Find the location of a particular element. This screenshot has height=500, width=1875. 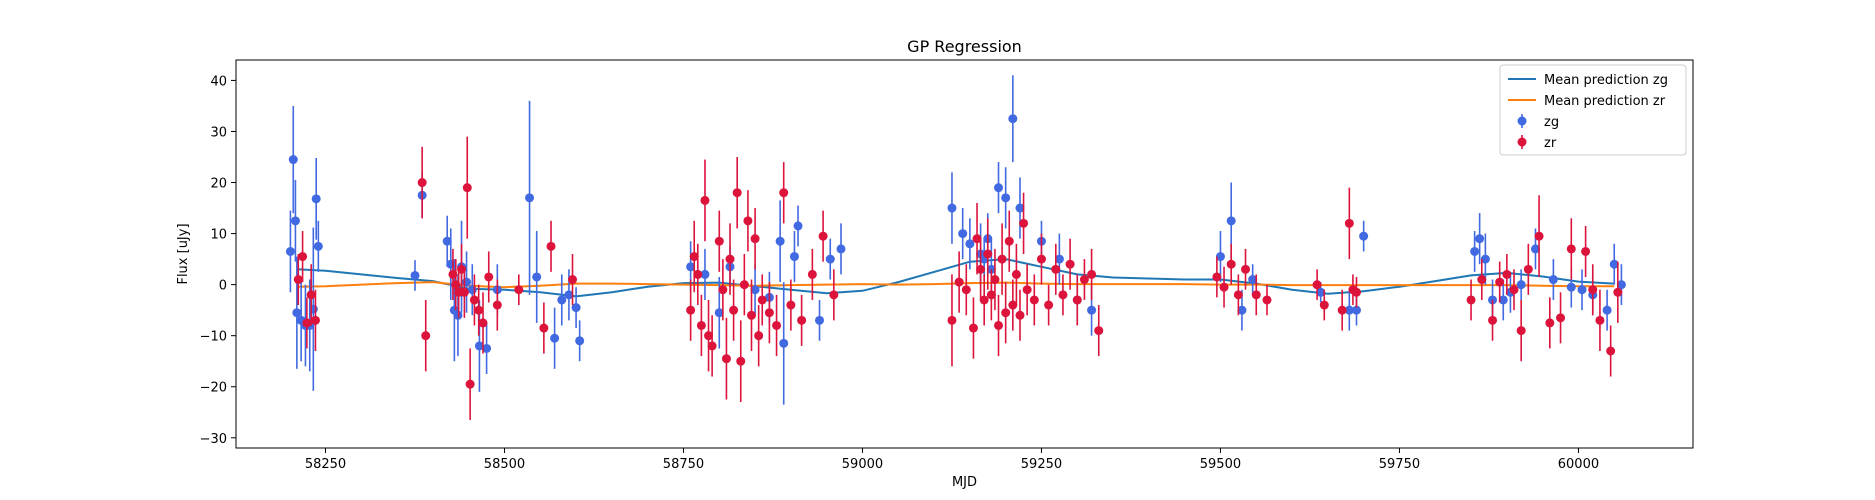

legend-swatch-zg is located at coordinates (1522, 121).